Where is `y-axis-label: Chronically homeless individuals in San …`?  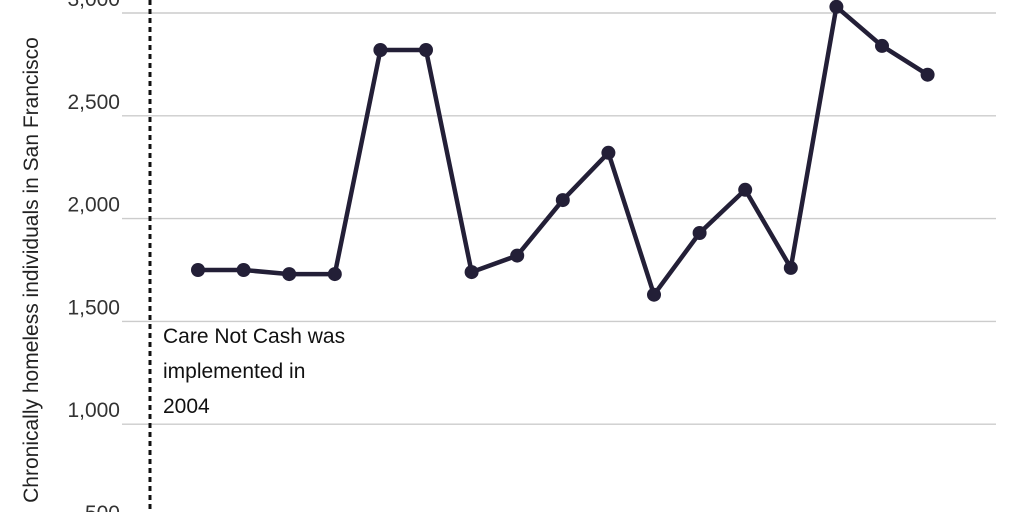
y-axis-label: Chronically homeless individuals in San … is located at coordinates (31, 270).